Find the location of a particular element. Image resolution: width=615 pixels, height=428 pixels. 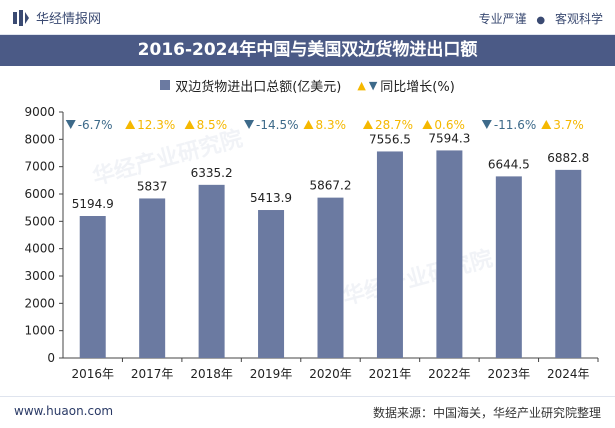

bar-value-label: 6644.5 is located at coordinates (509, 164).